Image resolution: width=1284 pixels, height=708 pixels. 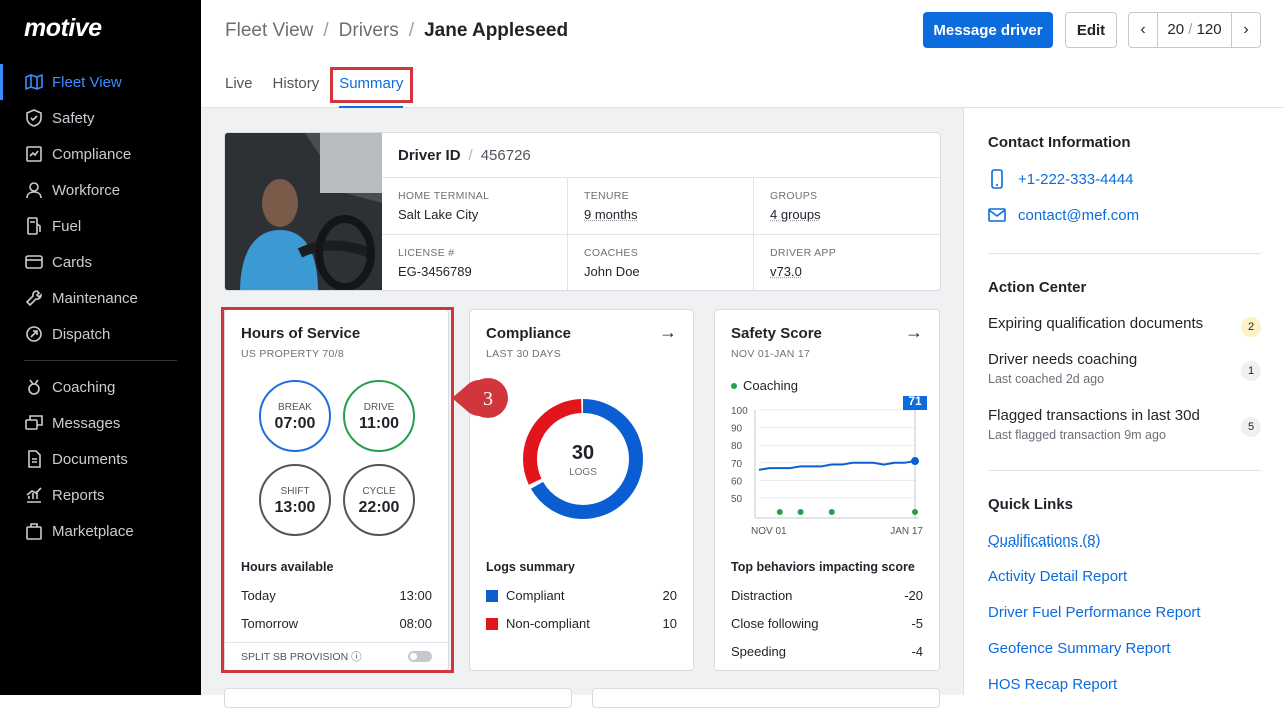 I want to click on compliance-subtitle: LAST 30 DAYS, so click(x=523, y=354).